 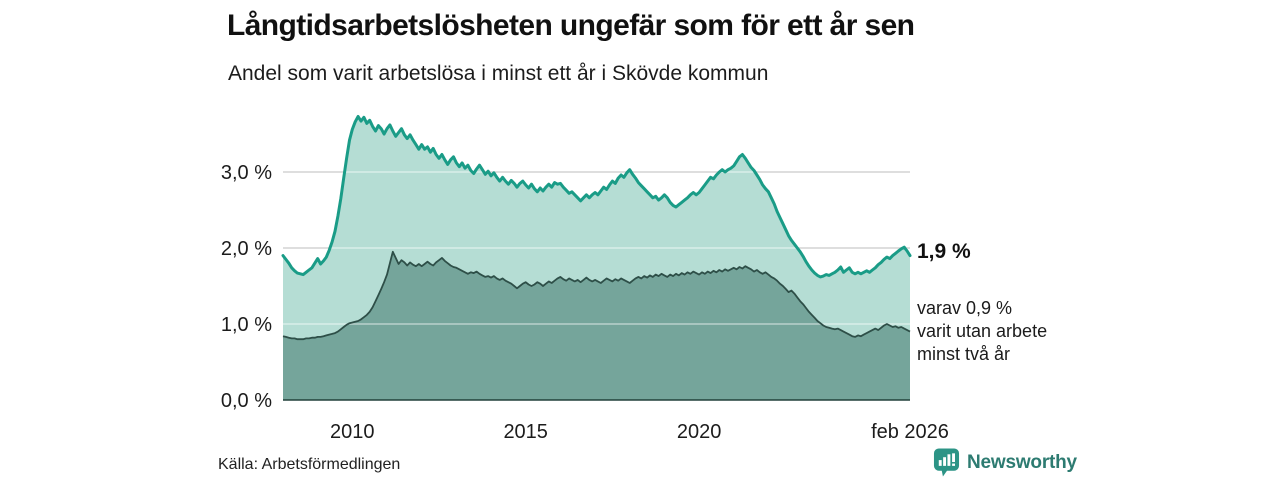 I want to click on total-end-value-label: 1,9 %, so click(x=944, y=251).